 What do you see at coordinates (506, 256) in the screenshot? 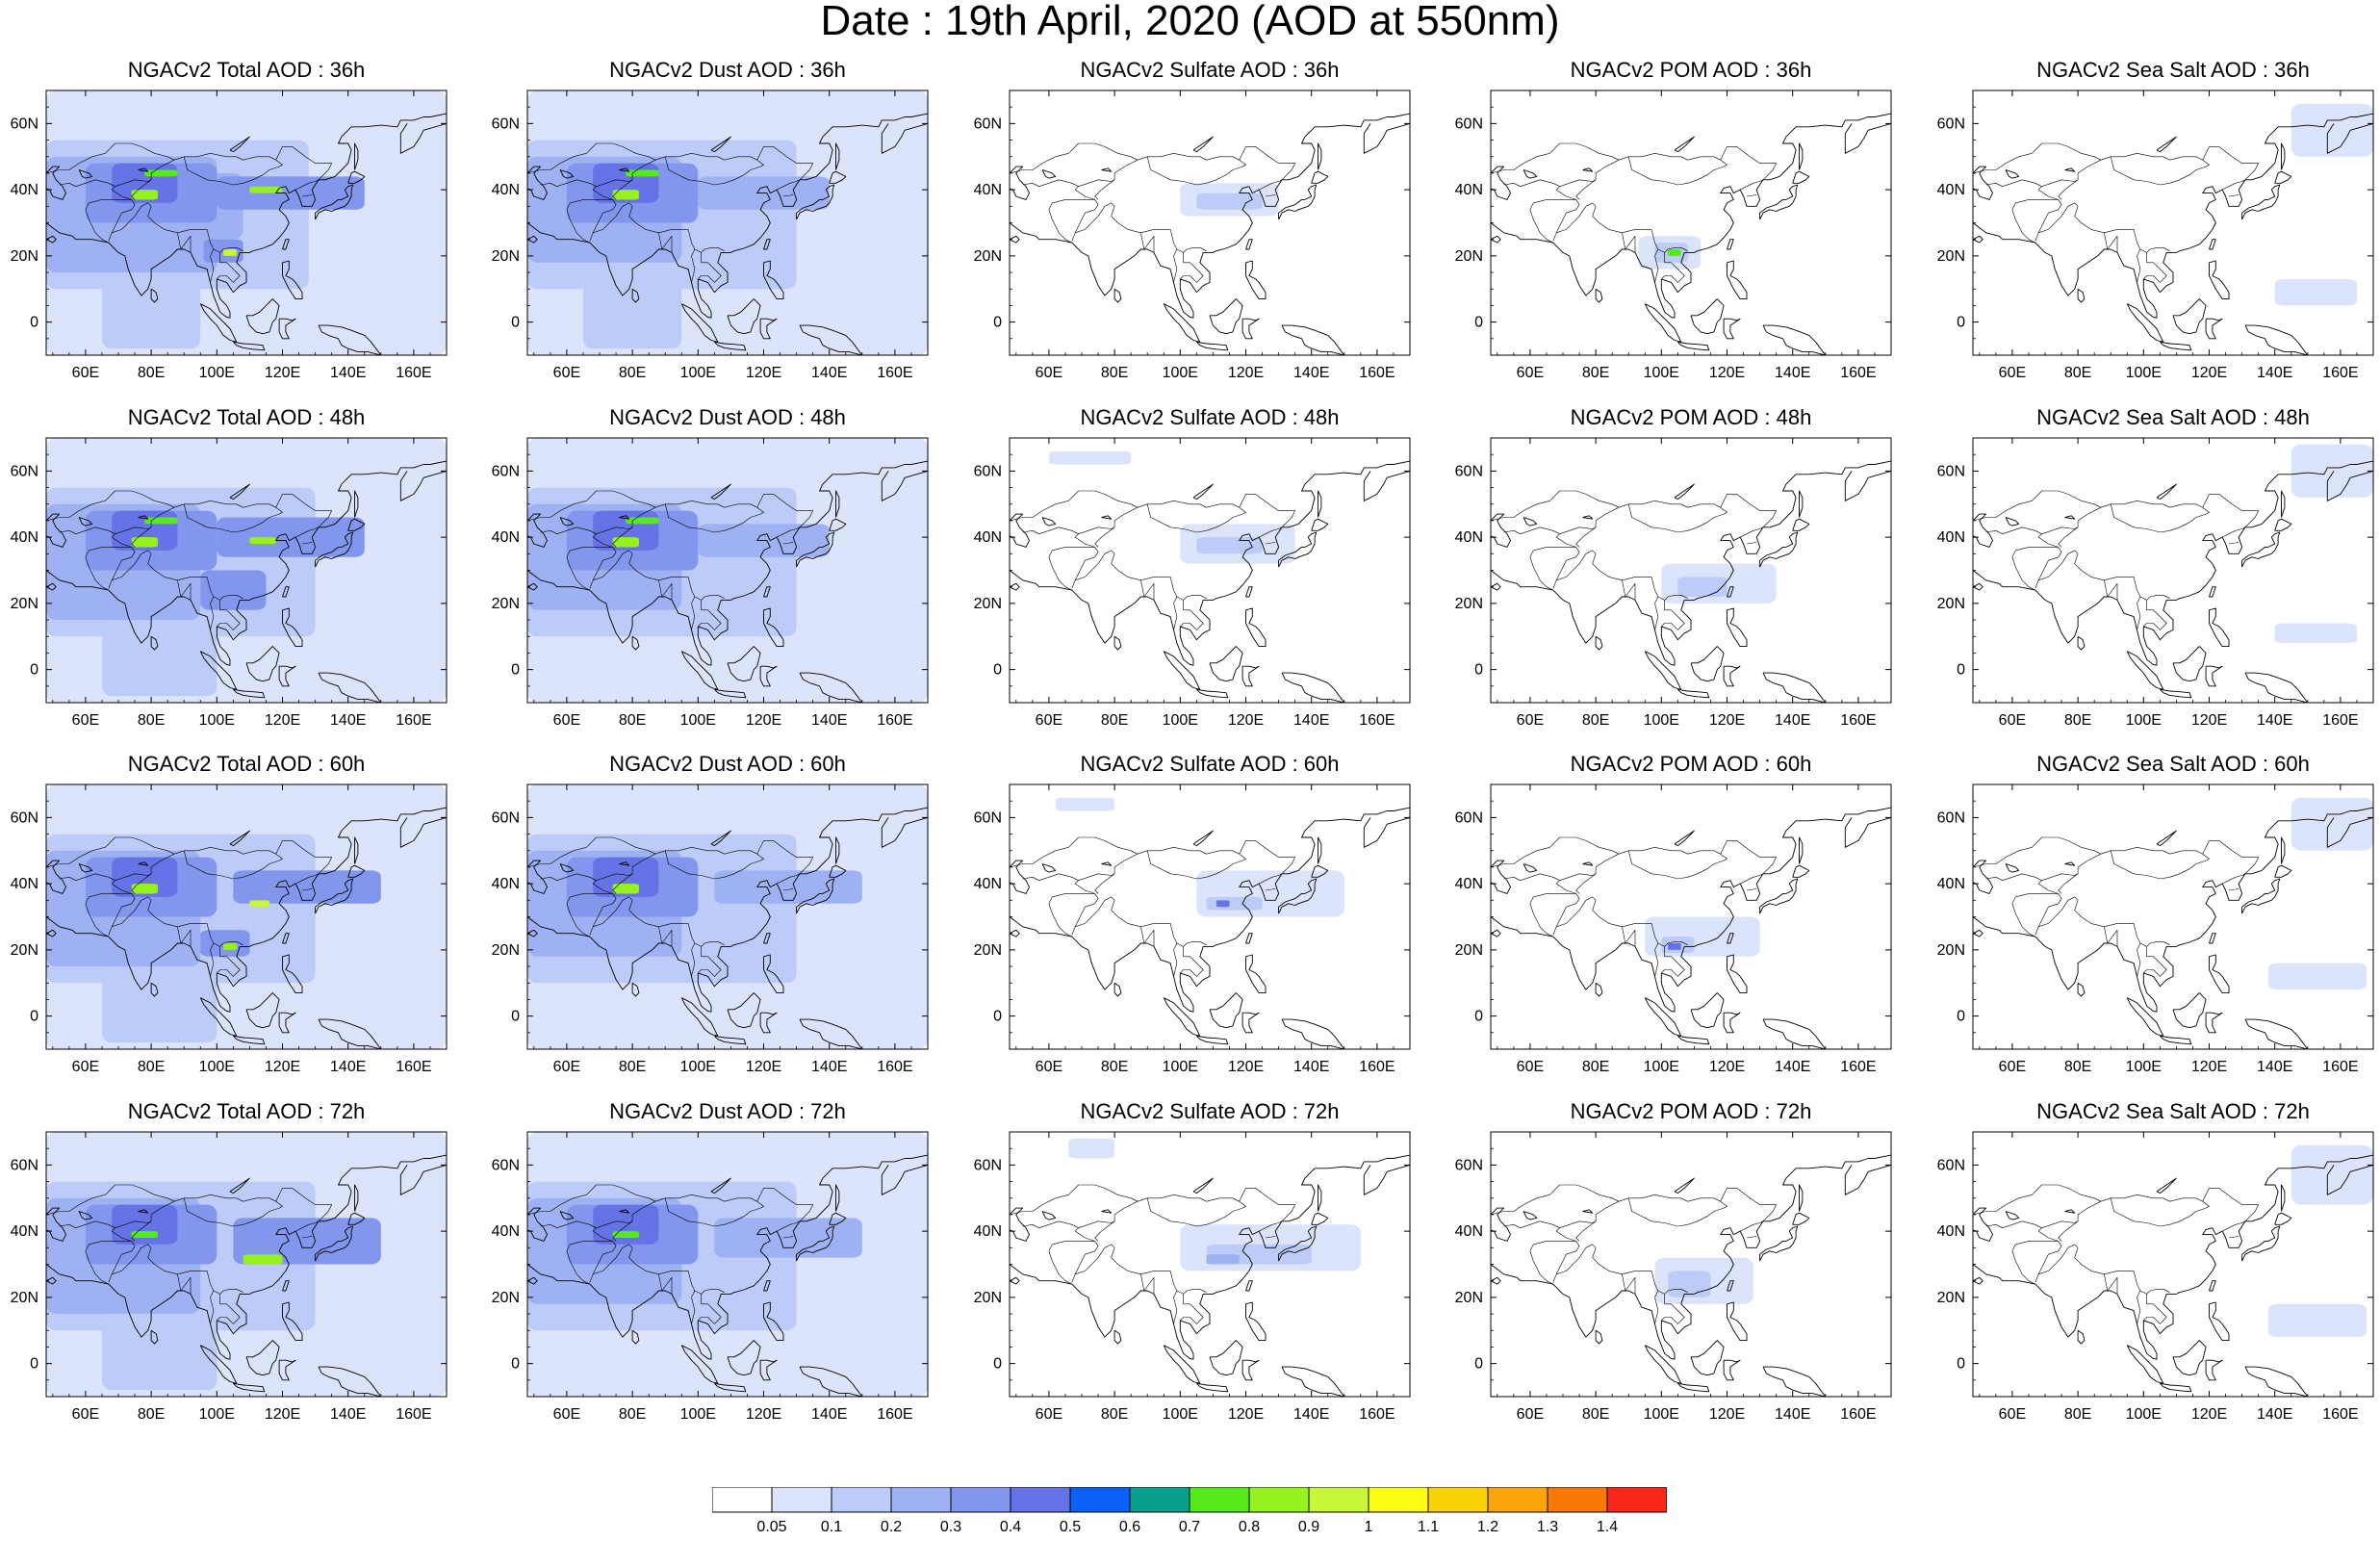
I see `y-tick-label: 20N` at bounding box center [506, 256].